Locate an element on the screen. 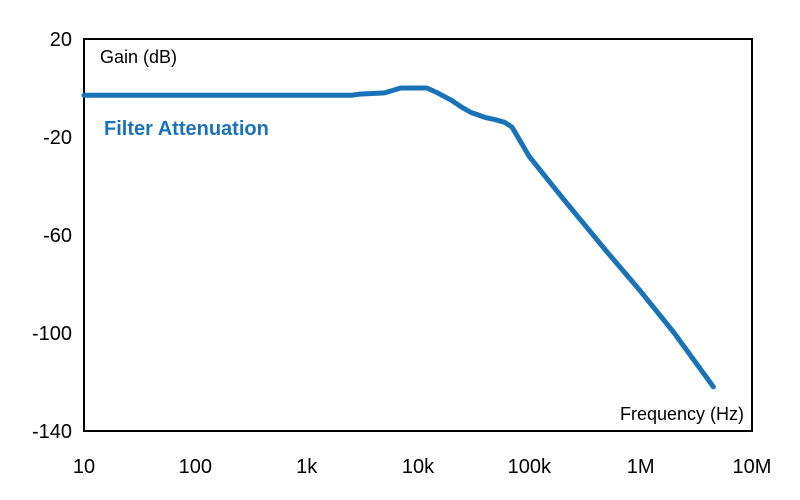 The height and width of the screenshot is (500, 800). x-tick-labels: 10 100 1k 10k 100k 1M 10M is located at coordinates (422, 467).